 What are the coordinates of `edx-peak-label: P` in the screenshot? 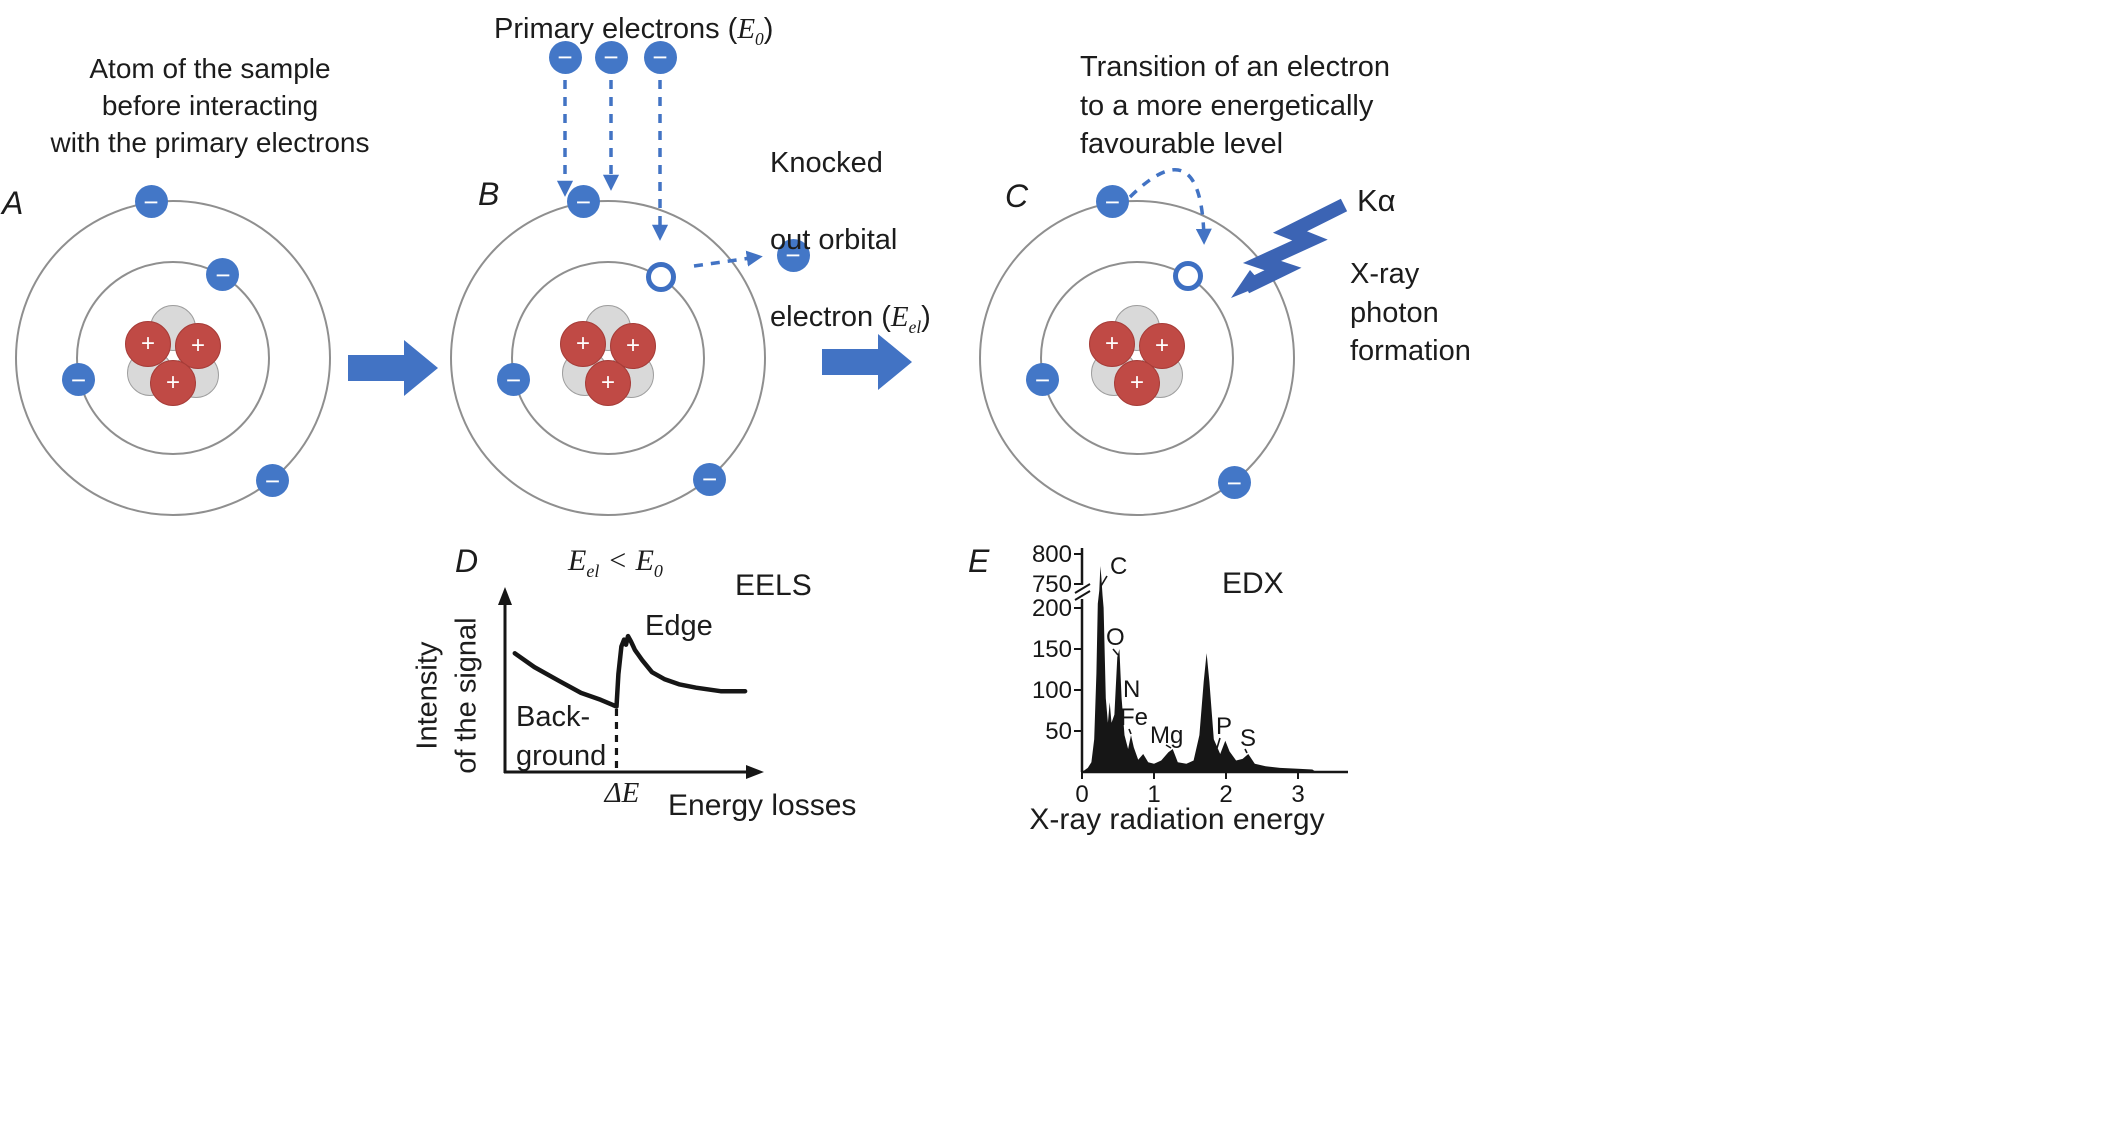 It's located at (1224, 726).